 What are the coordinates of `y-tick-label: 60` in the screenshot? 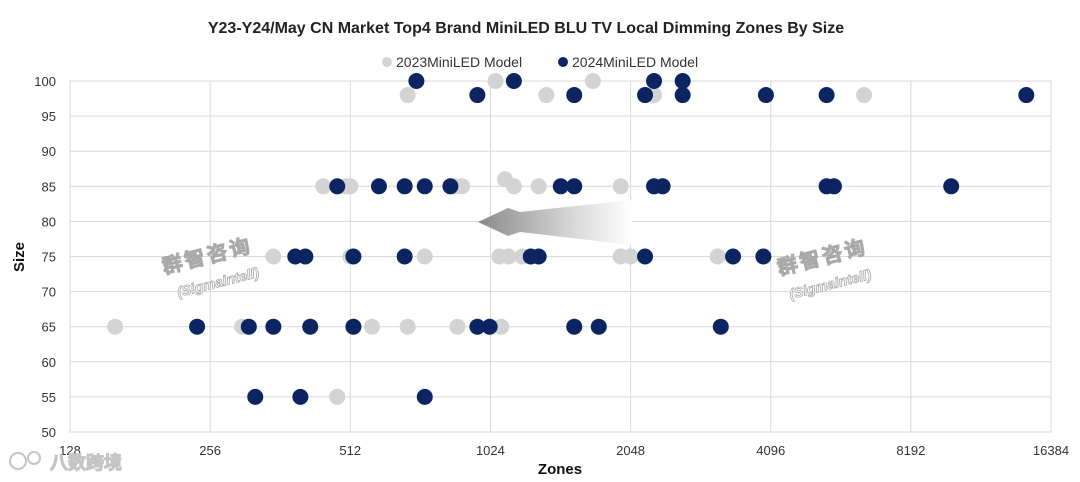 It's located at (49, 362).